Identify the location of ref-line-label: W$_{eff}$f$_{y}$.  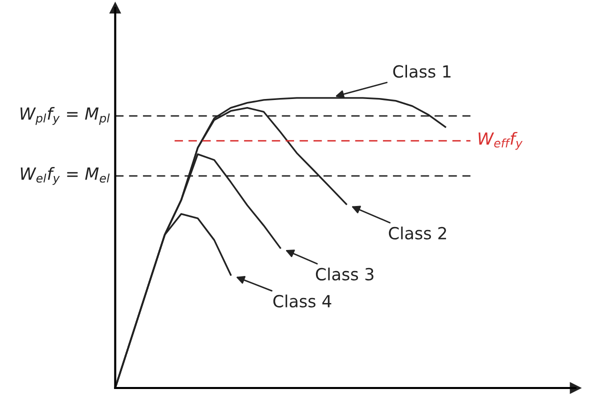
(500, 141).